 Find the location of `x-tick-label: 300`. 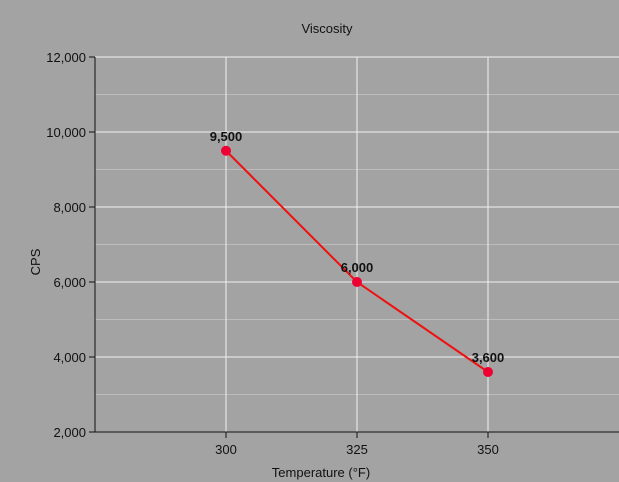

x-tick-label: 300 is located at coordinates (226, 449).